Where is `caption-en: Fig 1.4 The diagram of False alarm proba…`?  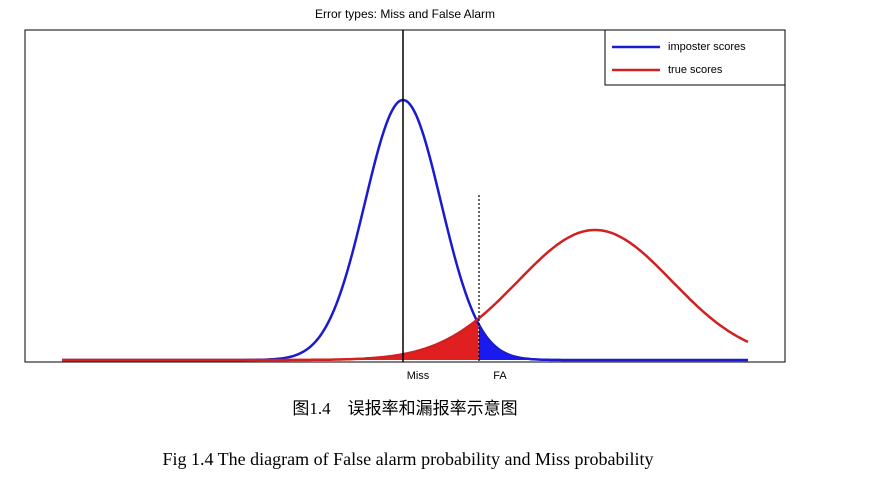 caption-en: Fig 1.4 The diagram of False alarm proba… is located at coordinates (407, 459).